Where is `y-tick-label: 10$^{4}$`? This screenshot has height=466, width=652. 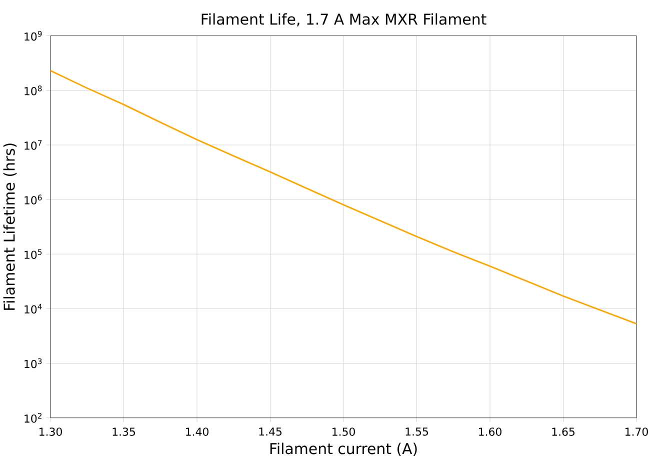 y-tick-label: 10$^{4}$ is located at coordinates (33, 309).